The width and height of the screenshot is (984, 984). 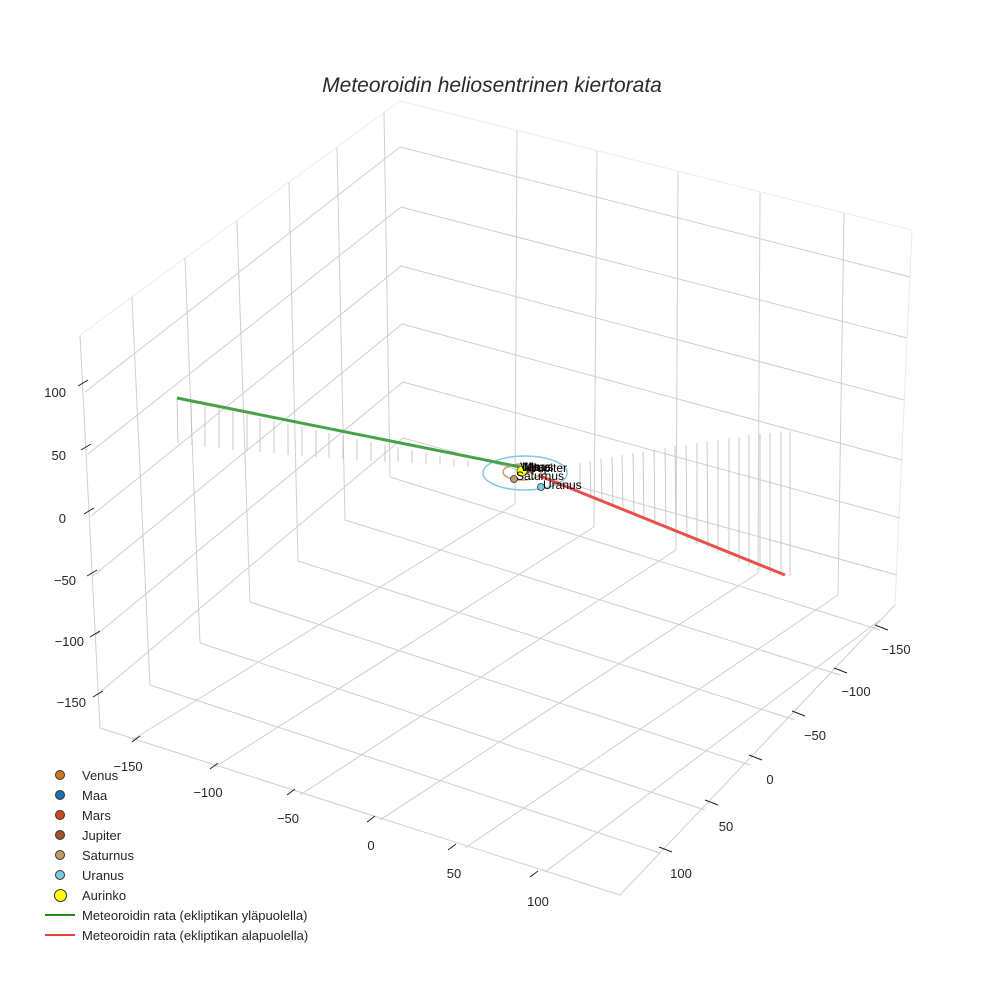 What do you see at coordinates (541, 487) in the screenshot?
I see `uranus-marker` at bounding box center [541, 487].